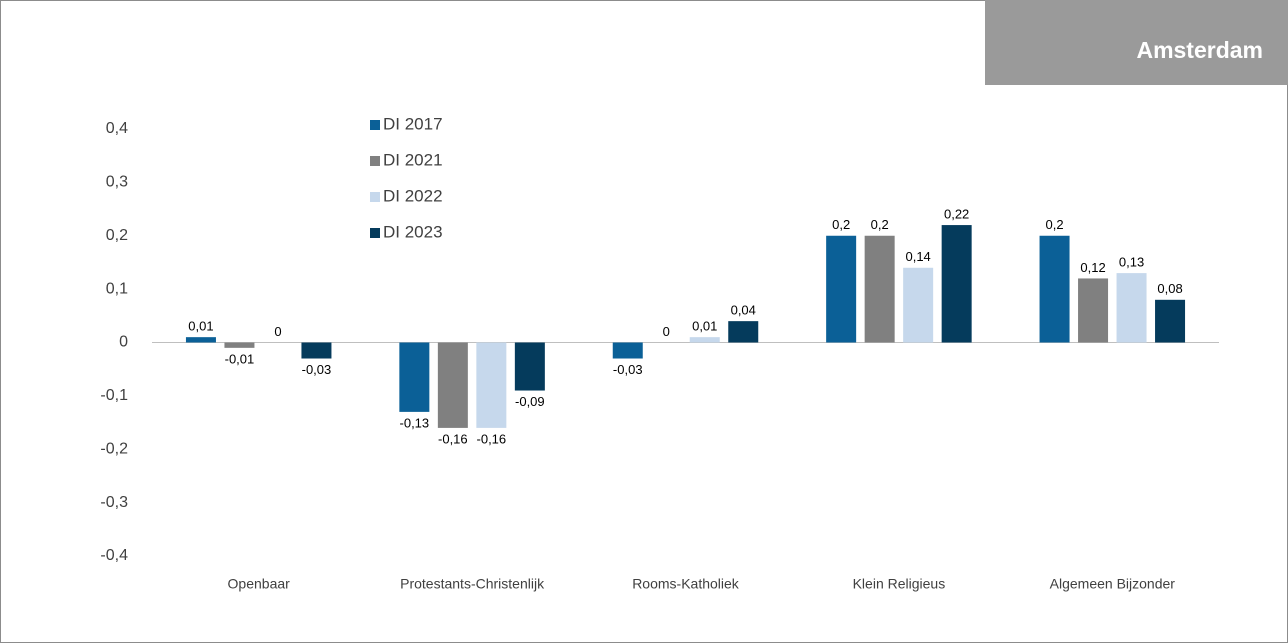  I want to click on title-box, so click(1136, 42).